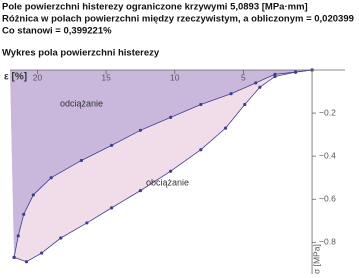 The image size is (359, 278). I want to click on series-label: odciążanie, so click(81, 103).